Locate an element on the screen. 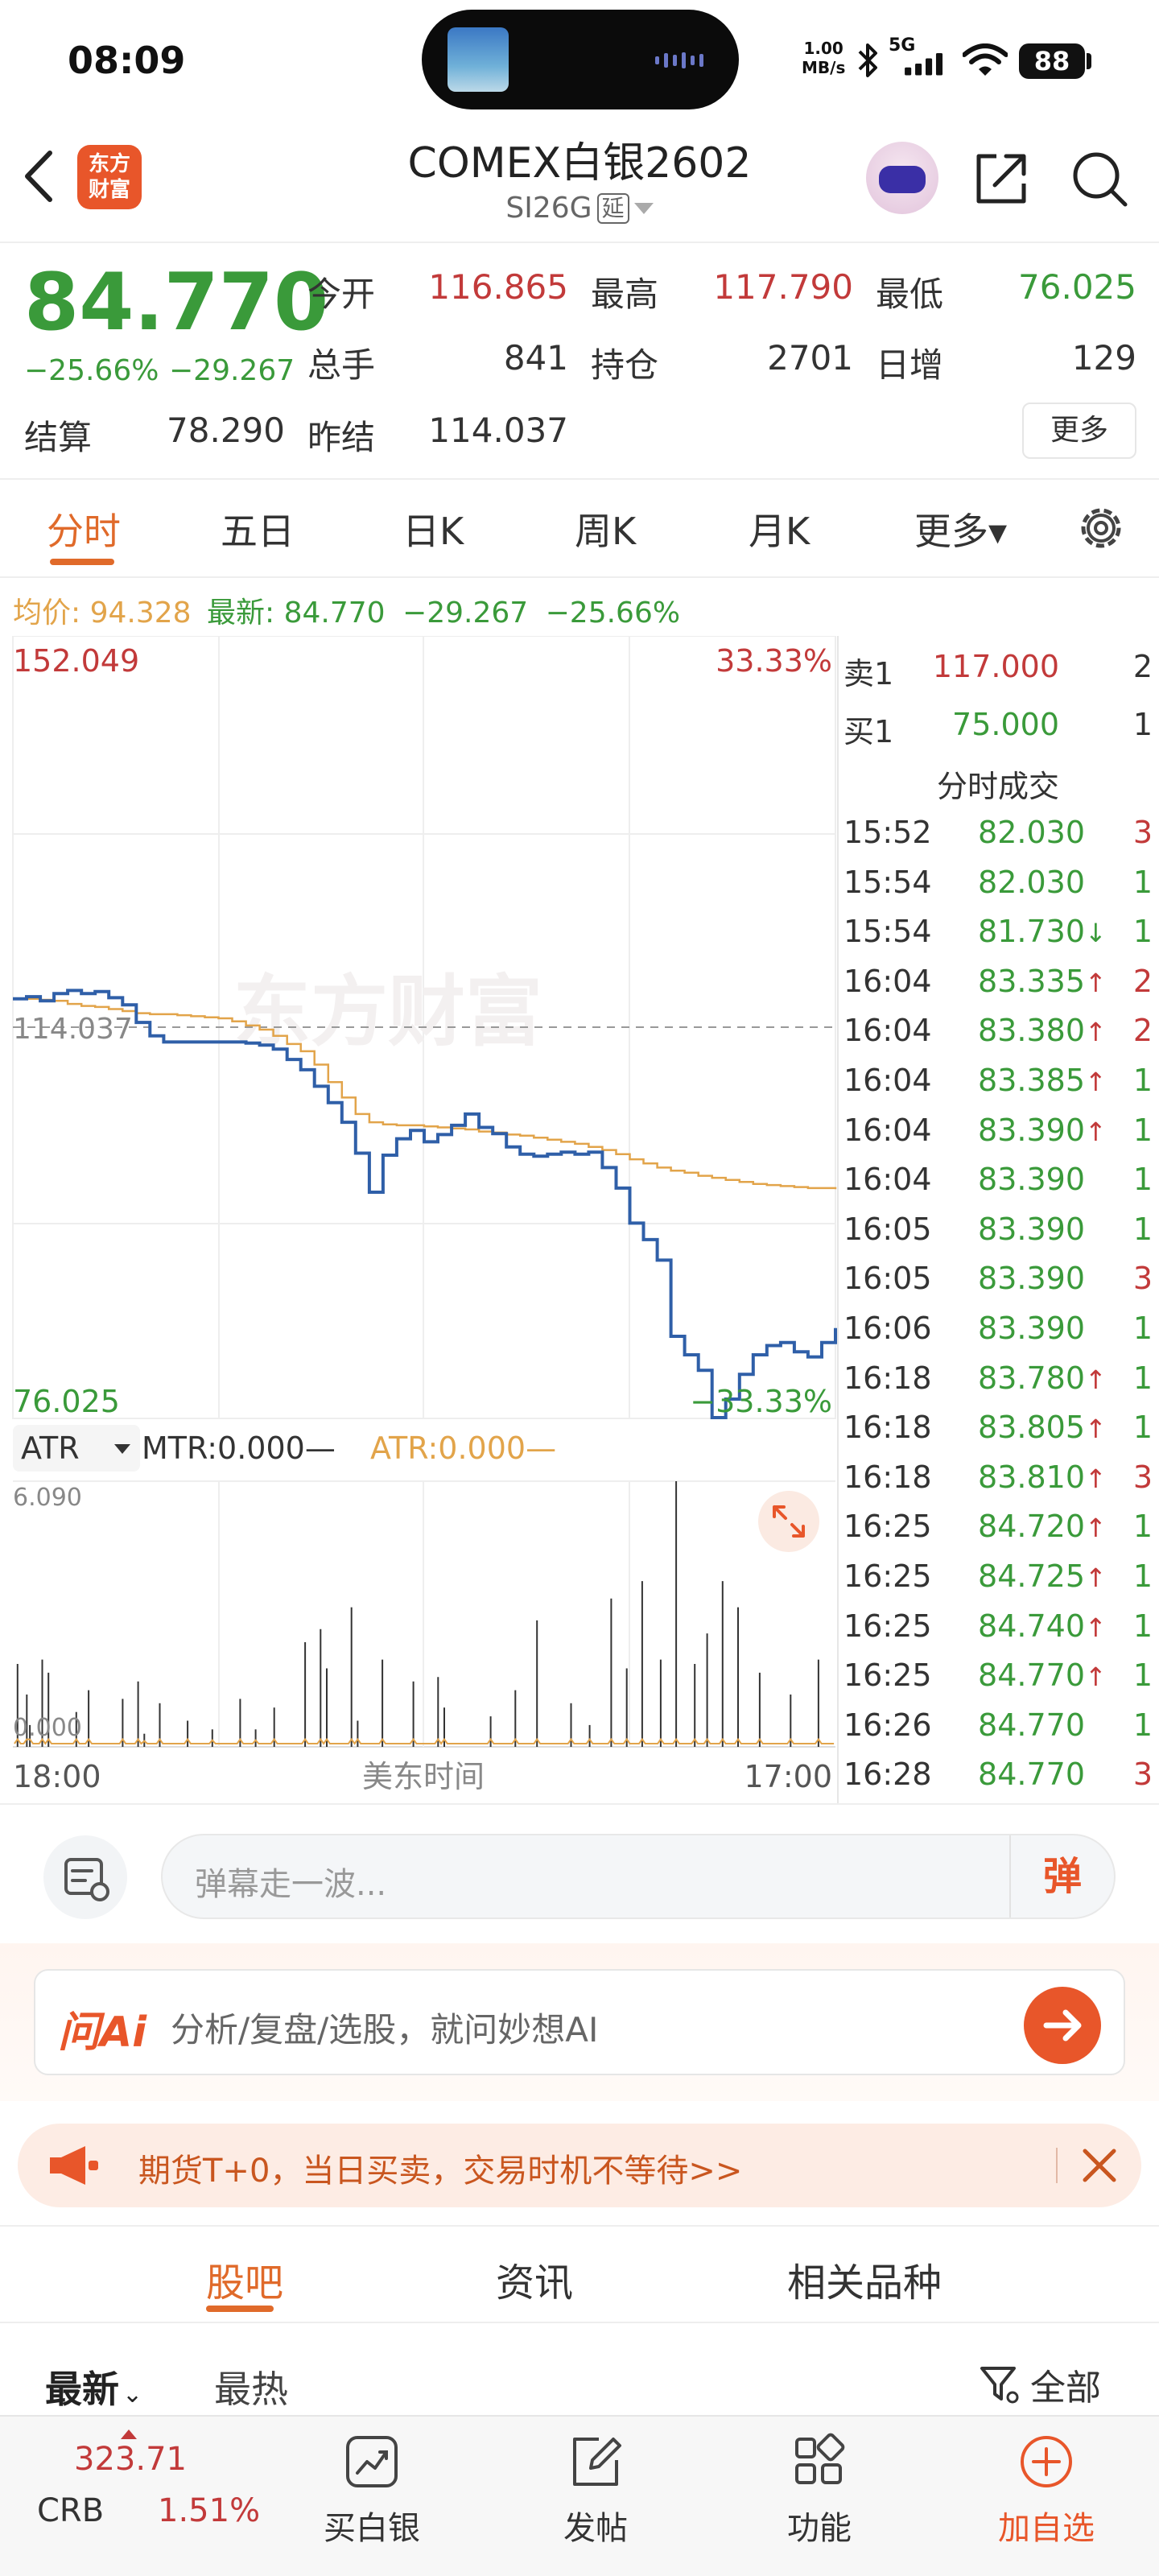 The image size is (1159, 2576). tick-qty: 3 is located at coordinates (1142, 1279).